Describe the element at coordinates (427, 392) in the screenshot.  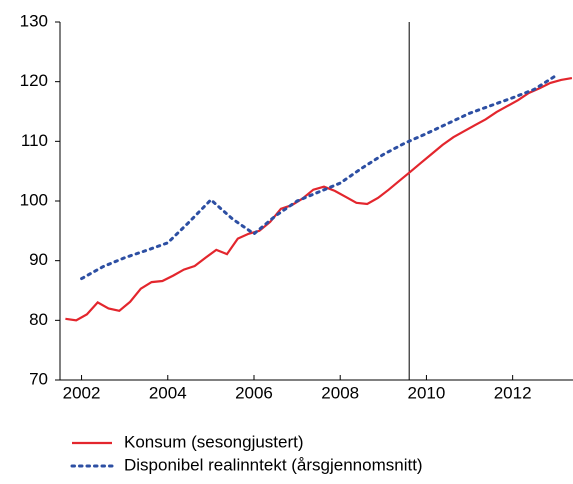
I see `x-tick-label: 2010` at that location.